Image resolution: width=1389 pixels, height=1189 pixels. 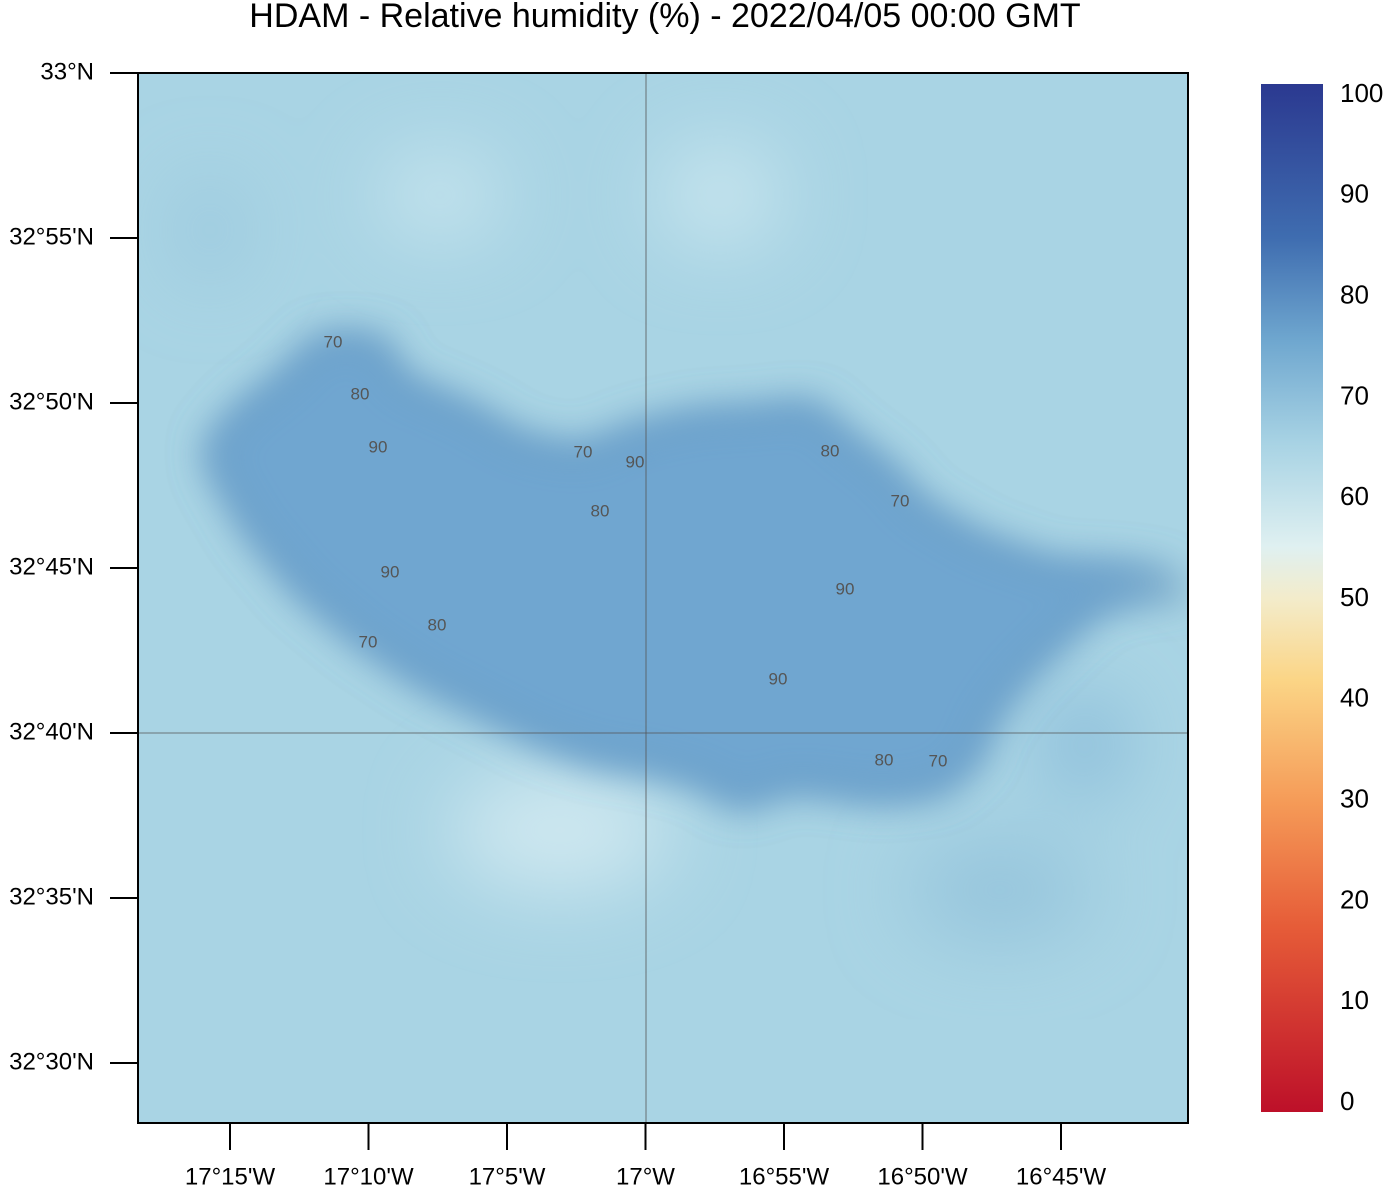 I want to click on lon-label: 17°5'W, so click(x=507, y=1176).